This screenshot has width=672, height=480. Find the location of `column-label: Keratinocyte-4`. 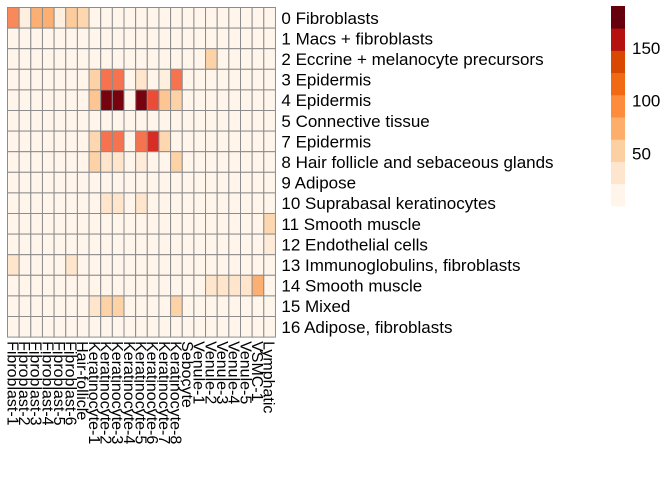

column-label: Keratinocyte-4 is located at coordinates (128, 392).